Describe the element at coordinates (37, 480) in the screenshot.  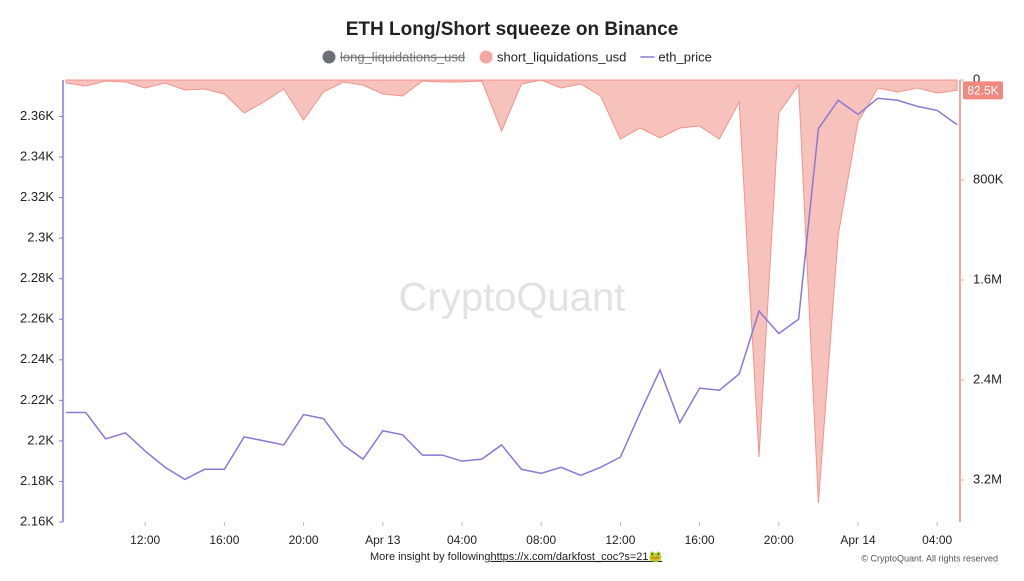
I see `y-tick-label: 2.18K` at that location.